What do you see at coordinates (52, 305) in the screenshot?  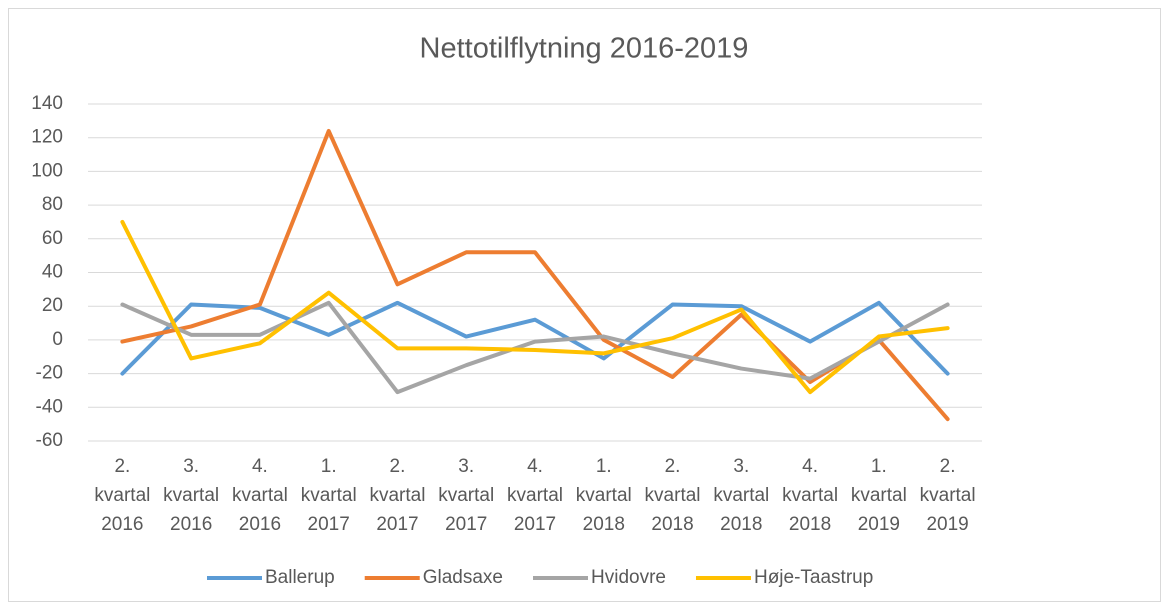 I see `y-tick-label: 20` at bounding box center [52, 305].